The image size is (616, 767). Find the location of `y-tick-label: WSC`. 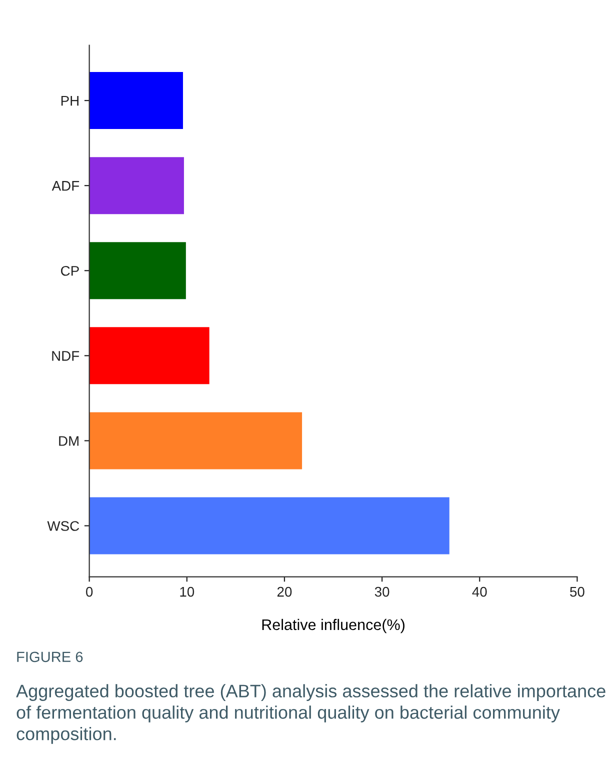

y-tick-label: WSC is located at coordinates (63, 526).